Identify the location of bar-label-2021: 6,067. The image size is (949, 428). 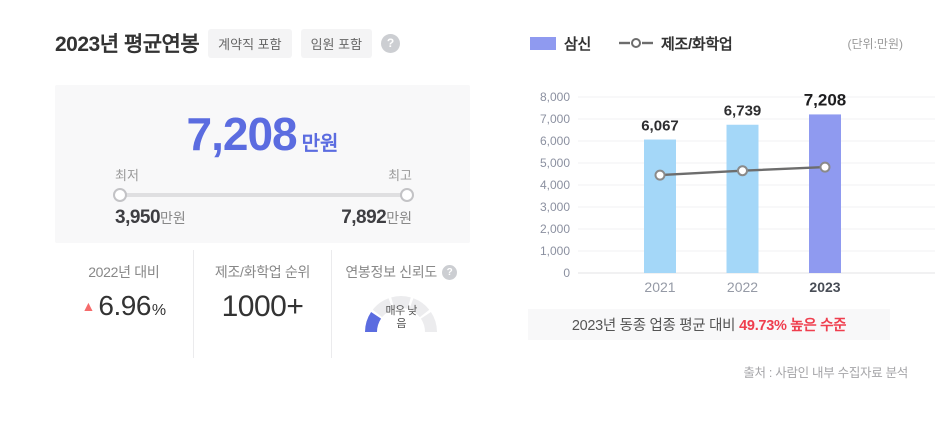
(660, 126).